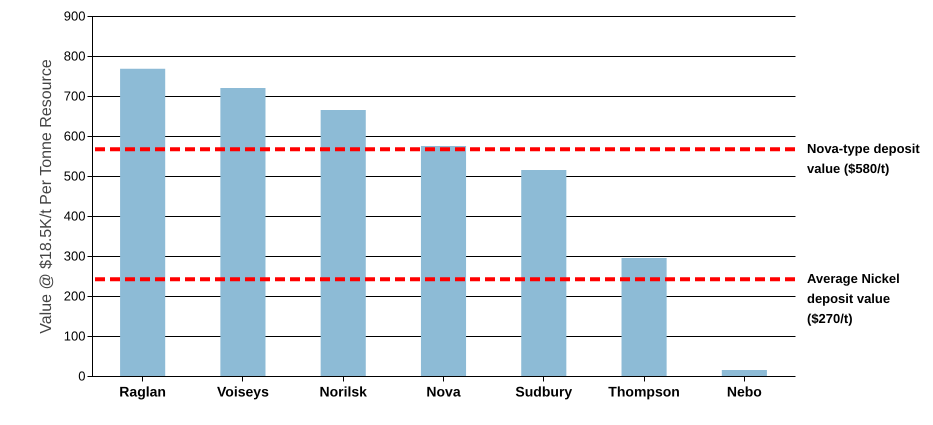 Image resolution: width=933 pixels, height=425 pixels. Describe the element at coordinates (75, 256) in the screenshot. I see `y-tick-label: 300` at that location.